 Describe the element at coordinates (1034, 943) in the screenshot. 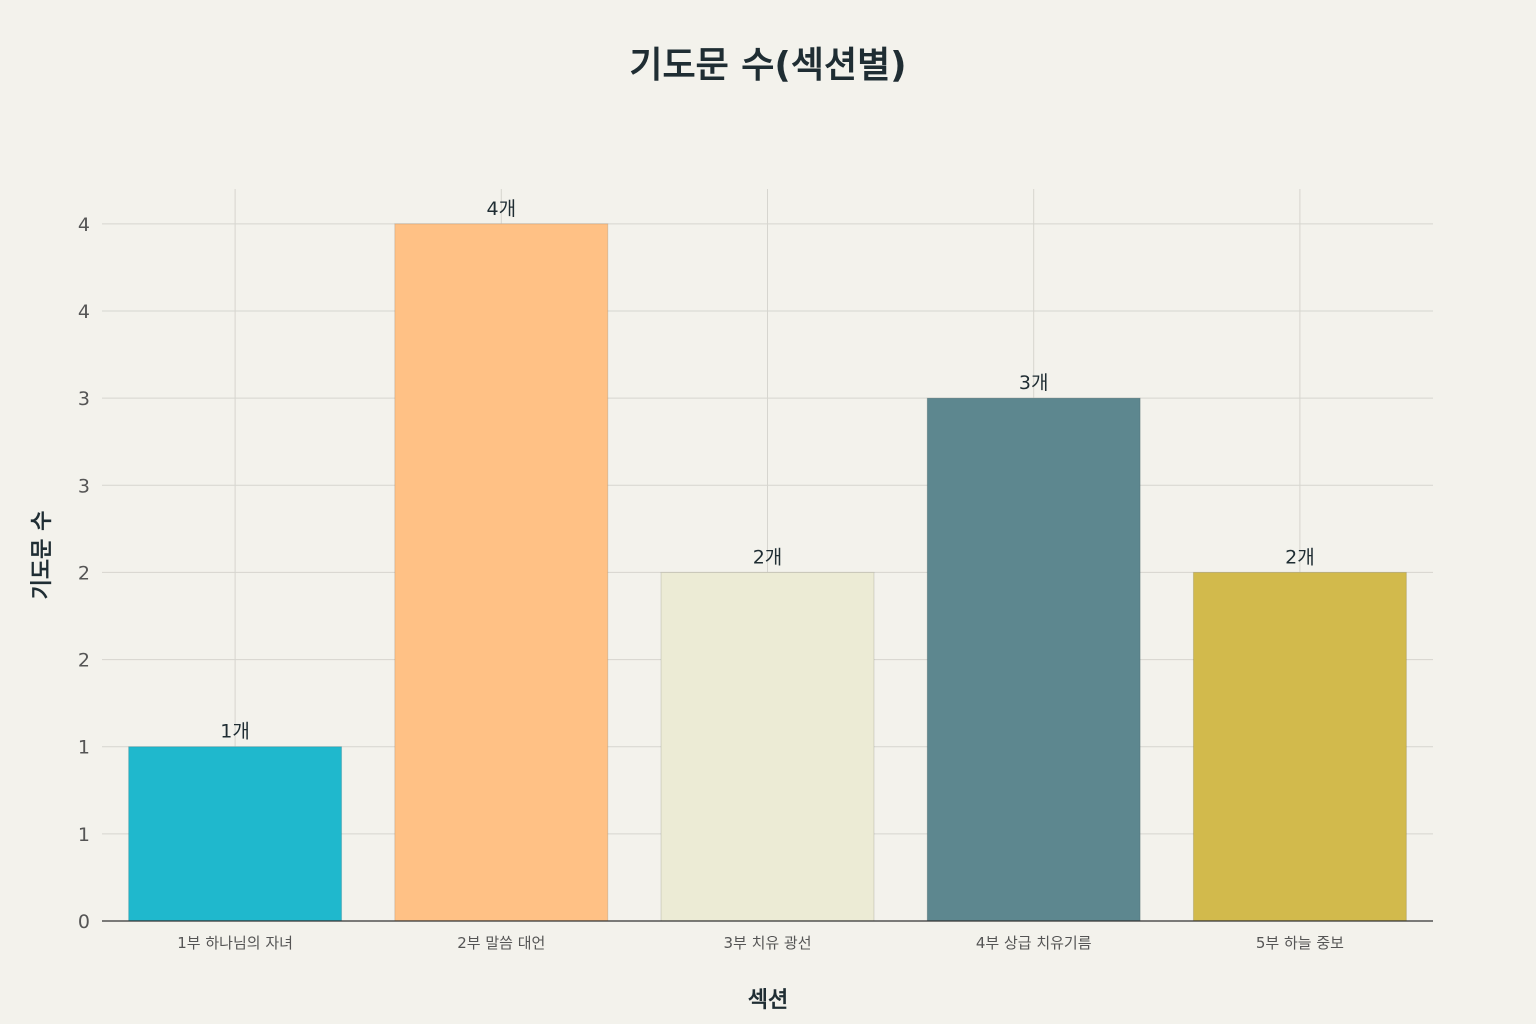

I see `x-tick-label: 4부 상급 치유기름` at that location.